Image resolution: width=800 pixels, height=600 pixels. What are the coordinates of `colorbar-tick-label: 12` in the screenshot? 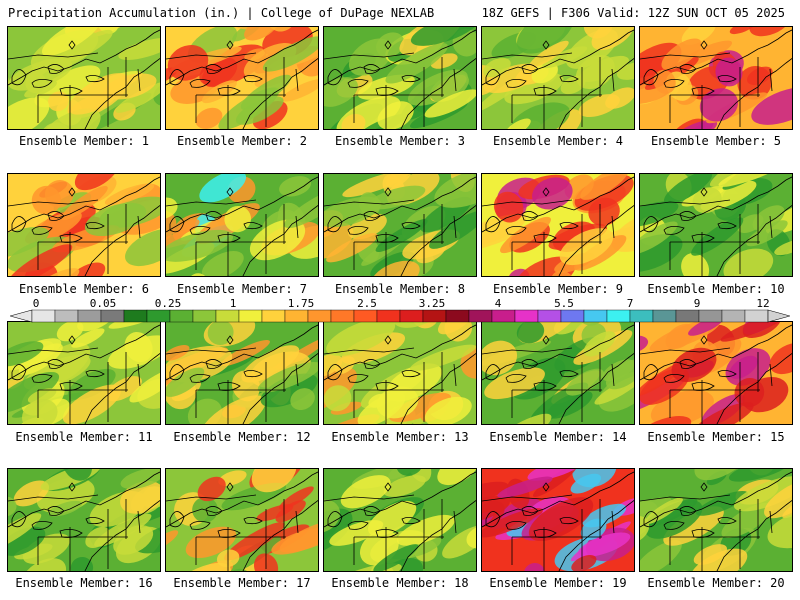 It's located at (763, 303).